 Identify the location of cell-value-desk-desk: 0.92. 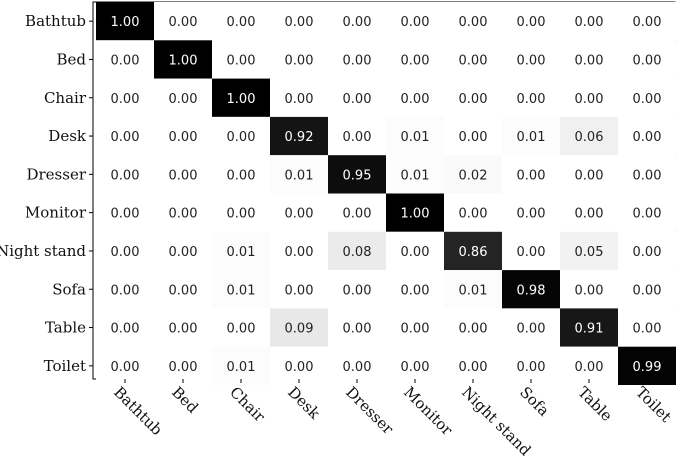
(299, 137).